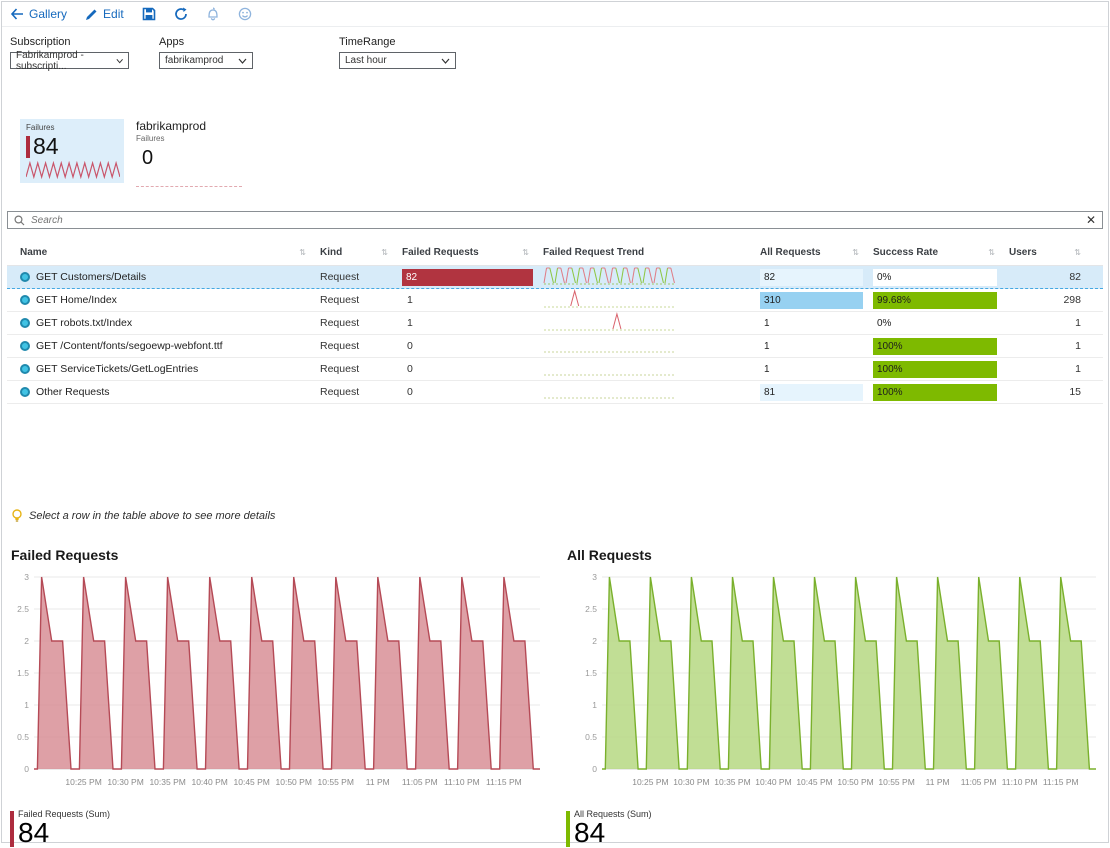  What do you see at coordinates (816, 277) in the screenshot?
I see `all-requests-cell: 82` at bounding box center [816, 277].